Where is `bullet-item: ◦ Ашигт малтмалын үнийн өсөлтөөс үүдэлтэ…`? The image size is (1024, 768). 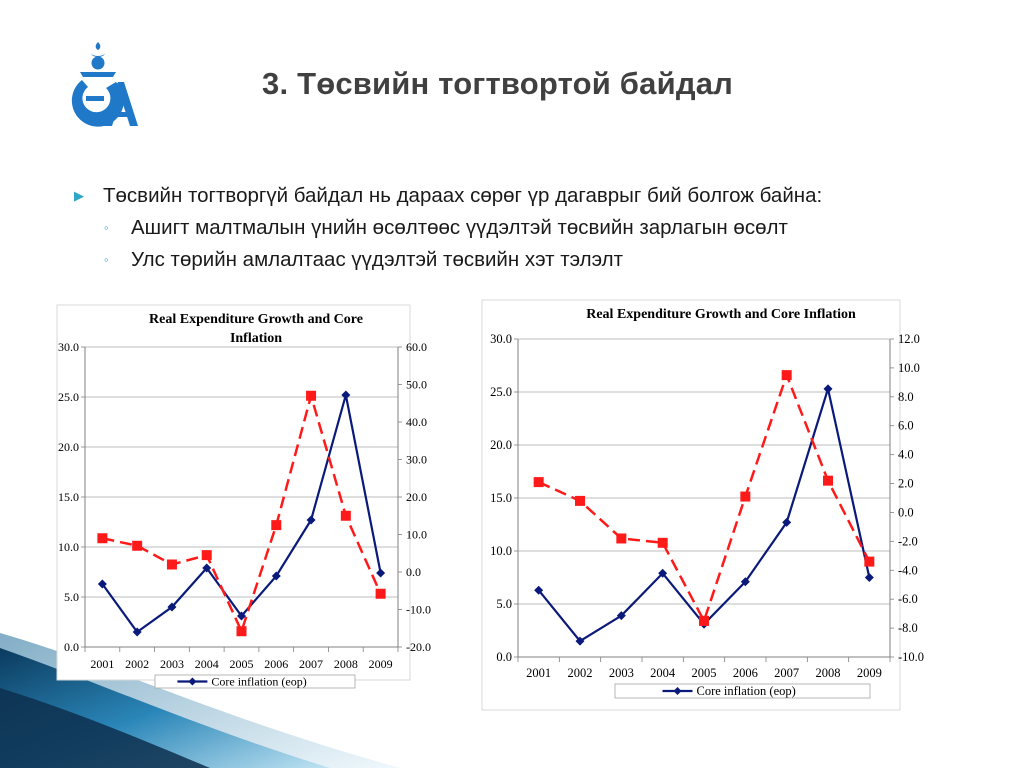 bullet-item: ◦ Ашигт малтмалын үнийн өсөлтөөс үүдэлтэ… is located at coordinates (524, 228).